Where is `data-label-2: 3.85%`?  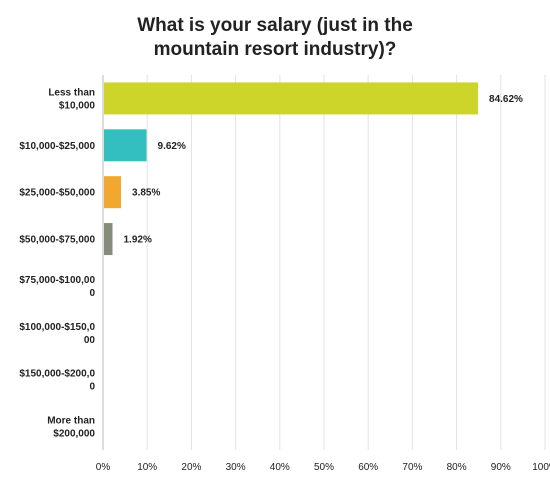
data-label-2: 3.85% is located at coordinates (146, 193).